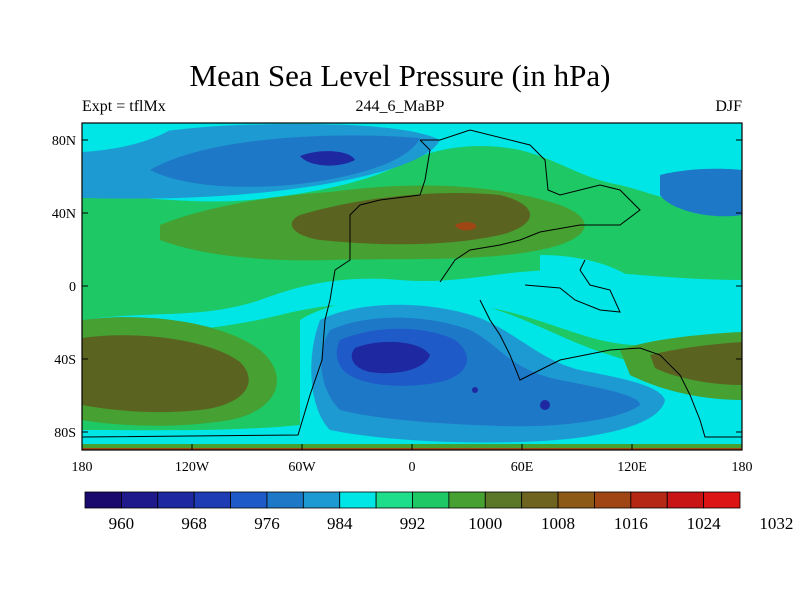 Image resolution: width=800 pixels, height=600 pixels. Describe the element at coordinates (522, 467) in the screenshot. I see `lon-label-60e: 60E` at that location.